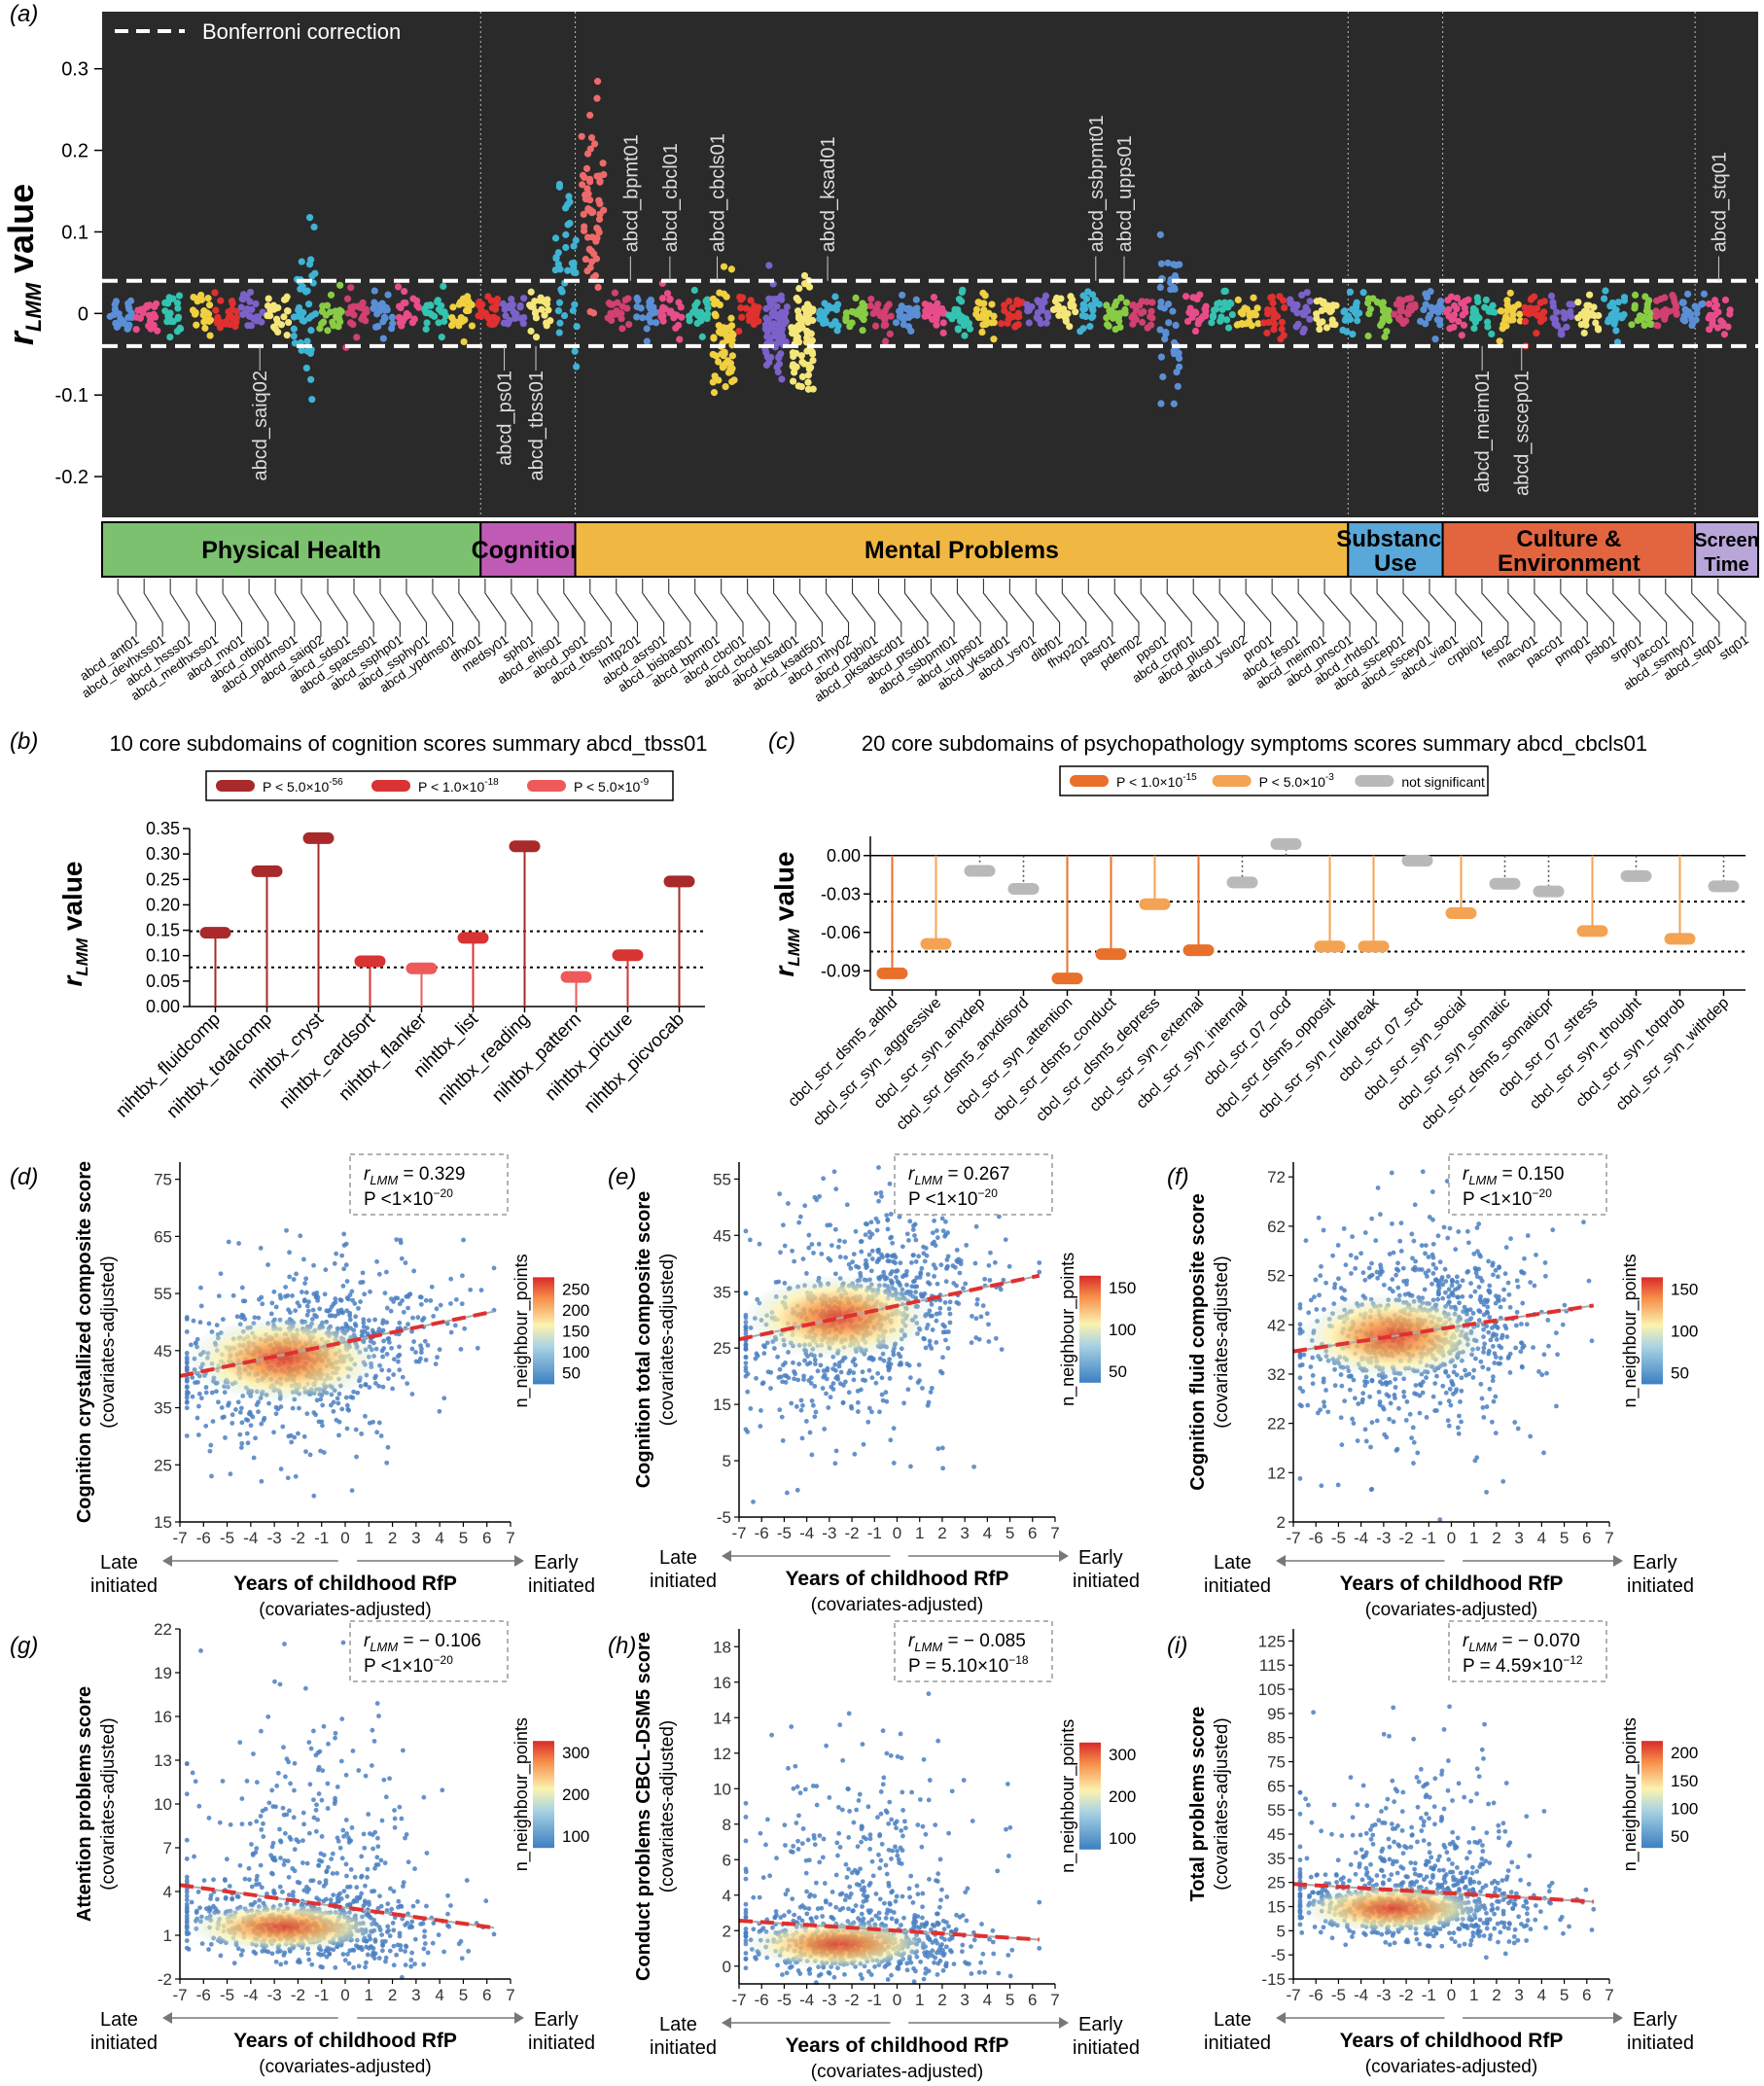 The height and width of the screenshot is (2086, 1764). Describe the element at coordinates (1106, 1581) in the screenshot. I see `initiated-label: initiated` at that location.